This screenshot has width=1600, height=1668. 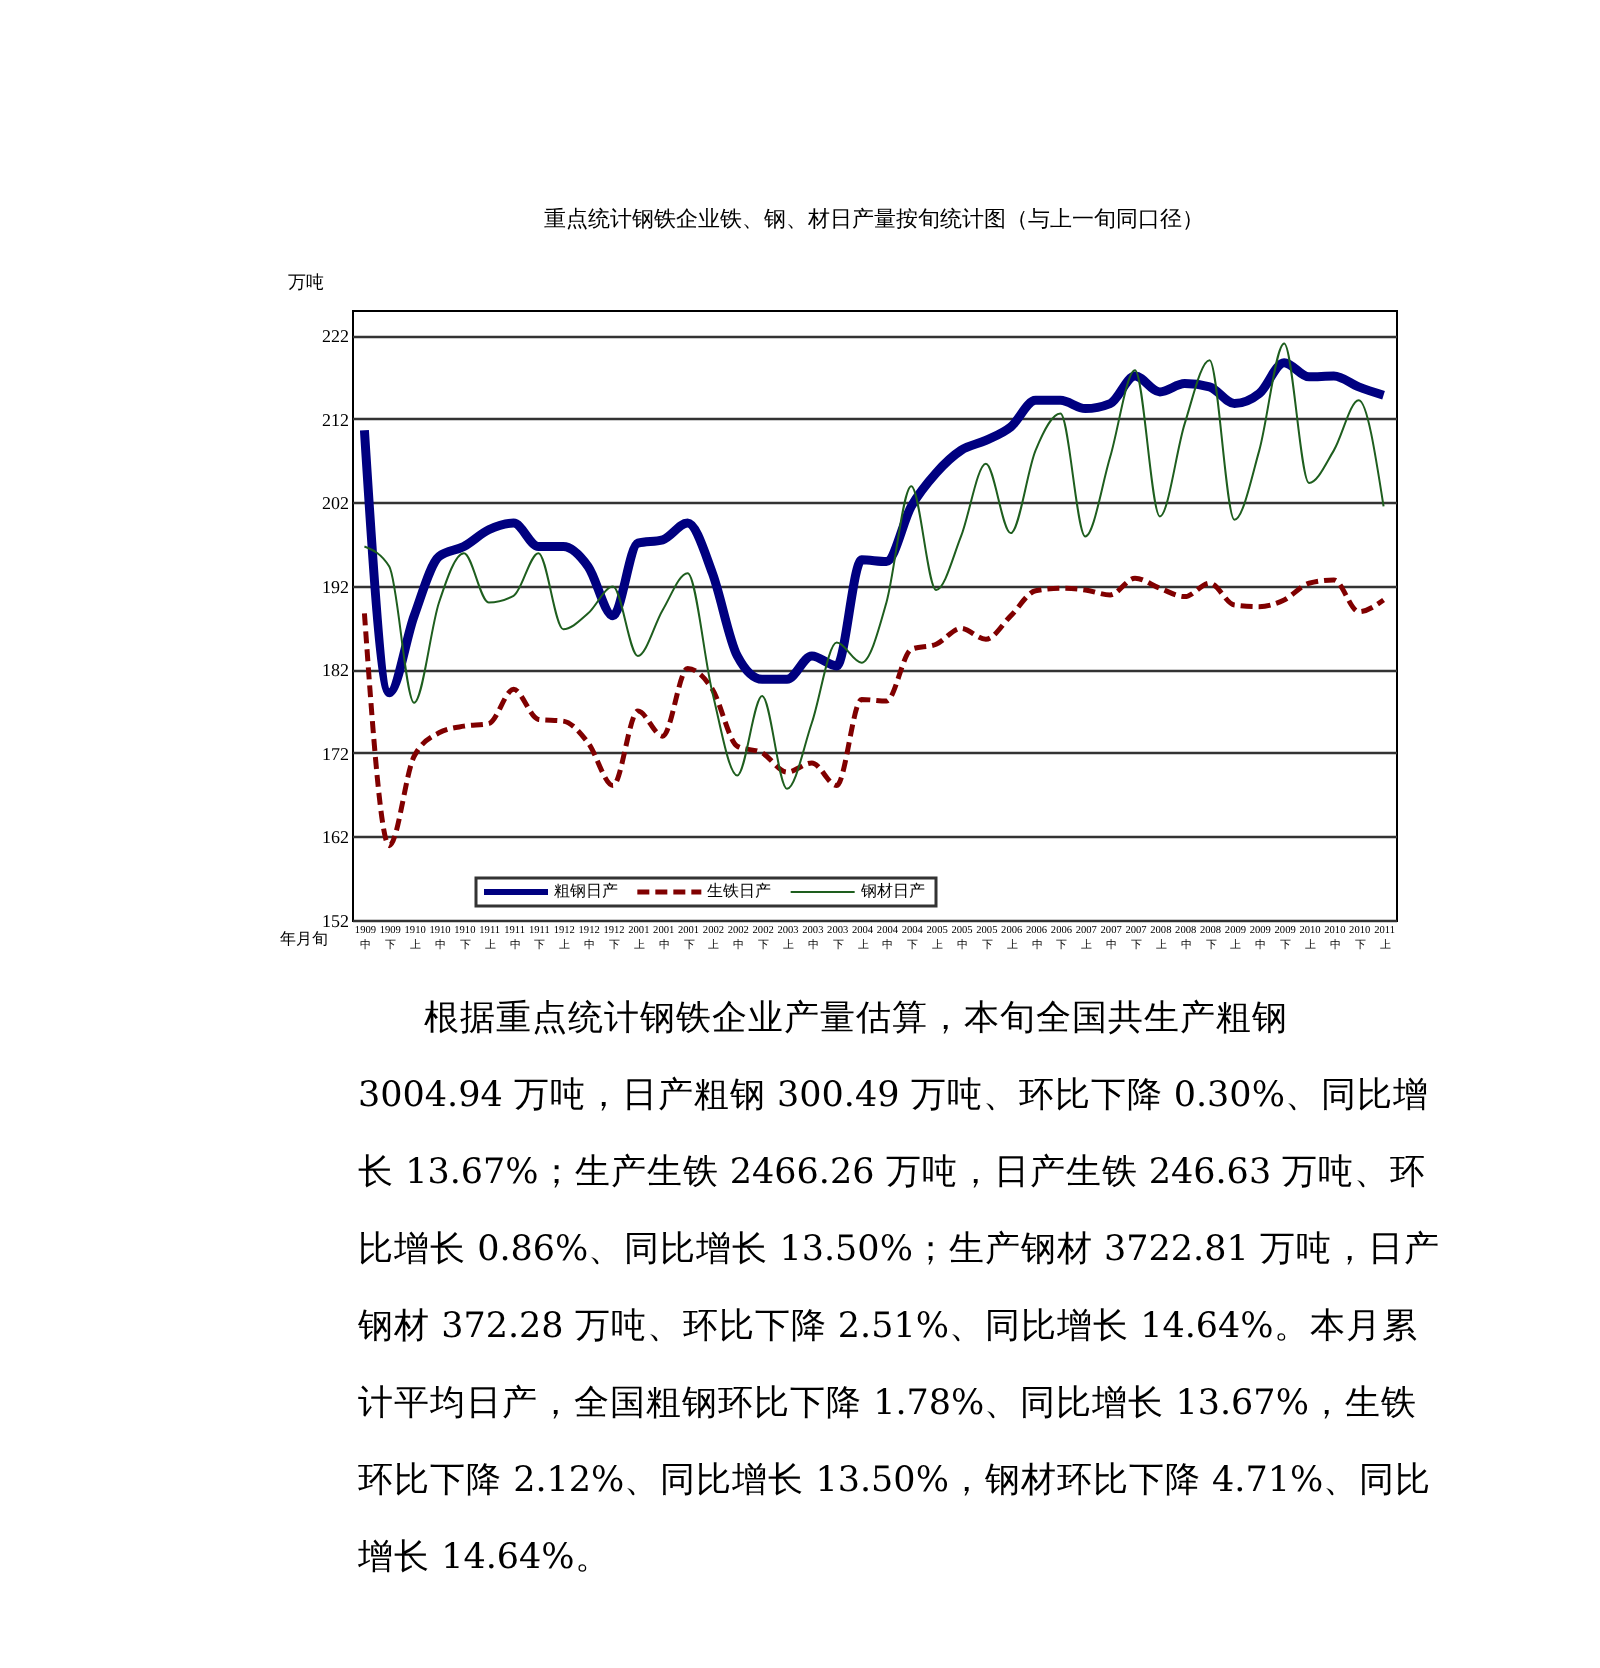 I want to click on text: 3004.94 万吨，日产粗钢 300.49 万吨、环比下降 0.30%、同比增, so click(x=893, y=1094).